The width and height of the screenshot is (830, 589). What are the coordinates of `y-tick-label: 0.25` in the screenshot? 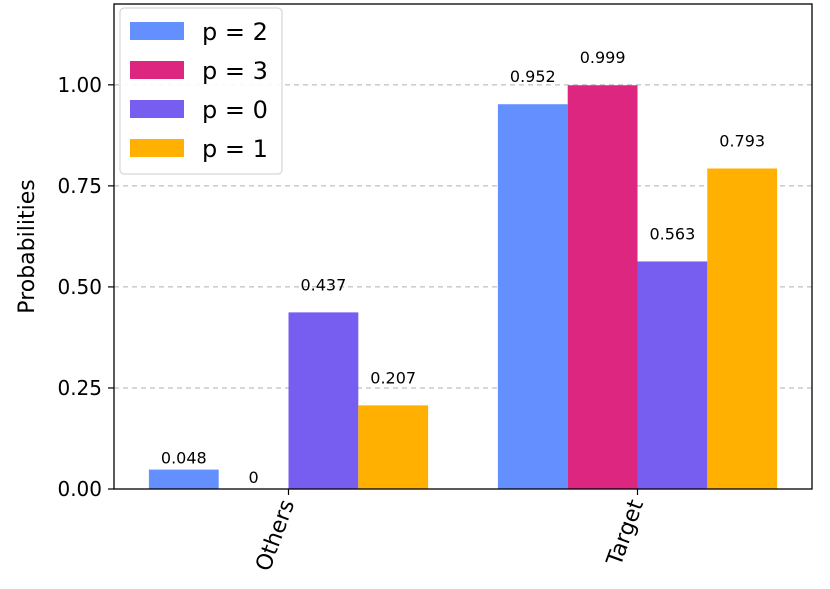 It's located at (79, 388).